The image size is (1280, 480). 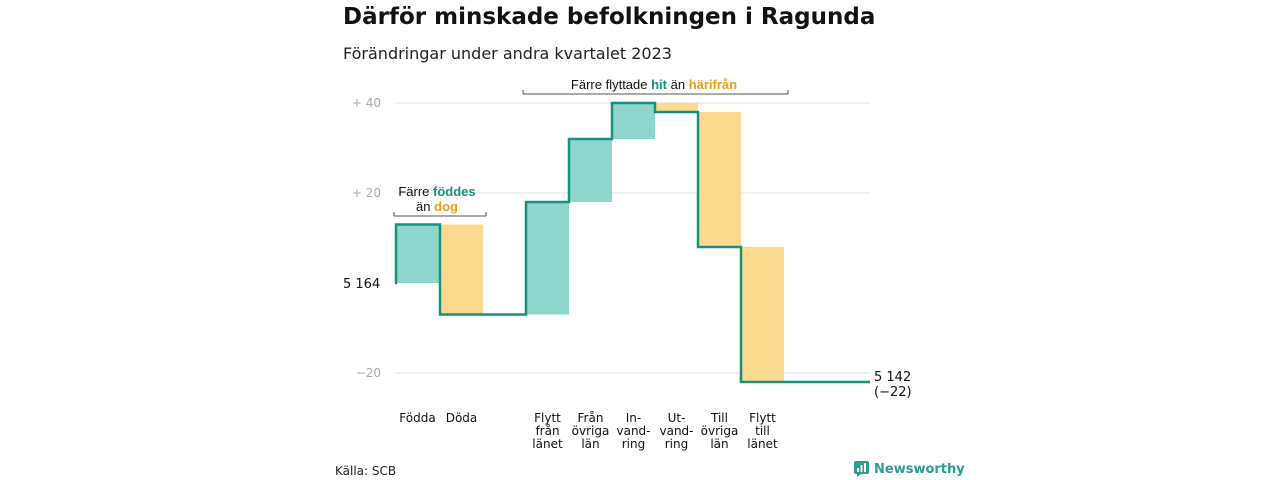 What do you see at coordinates (368, 373) in the screenshot?
I see `y-tick-label: −20` at bounding box center [368, 373].